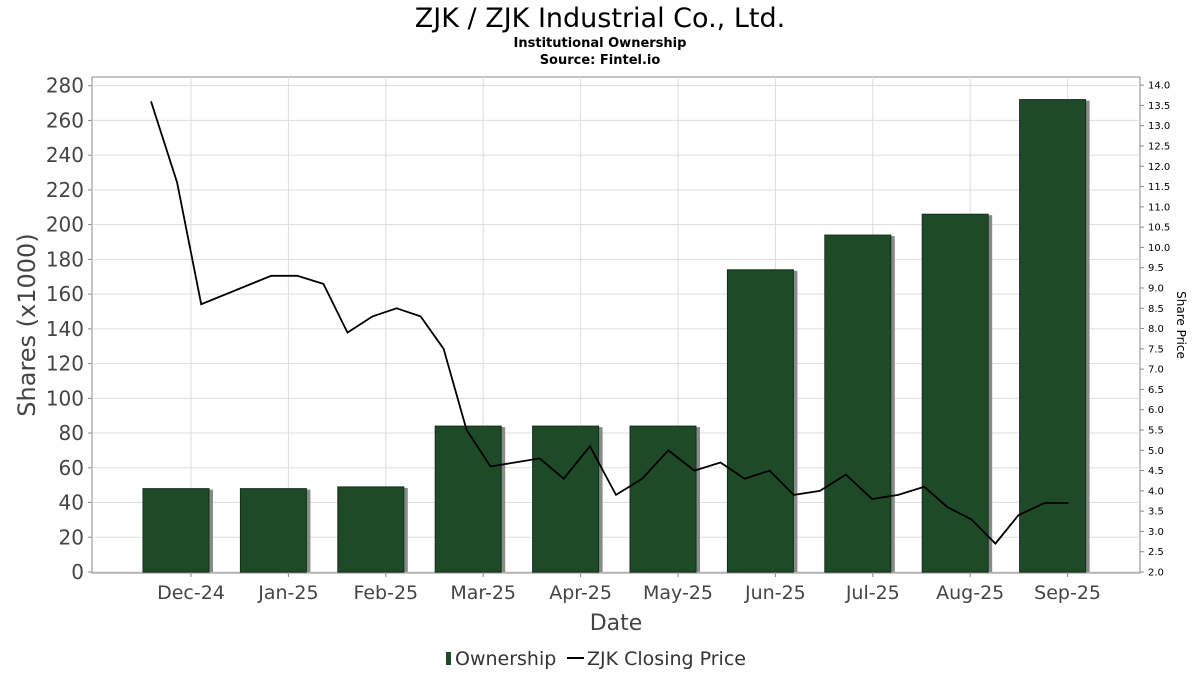 This screenshot has height=675, width=1200. I want to click on y-tick-label: 280, so click(65, 86).